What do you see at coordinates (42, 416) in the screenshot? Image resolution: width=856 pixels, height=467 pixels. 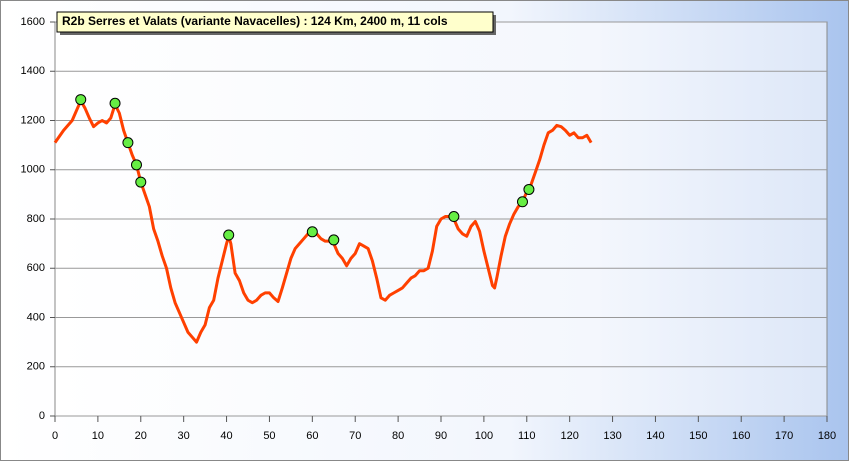 I see `y-tick-label: 0` at bounding box center [42, 416].